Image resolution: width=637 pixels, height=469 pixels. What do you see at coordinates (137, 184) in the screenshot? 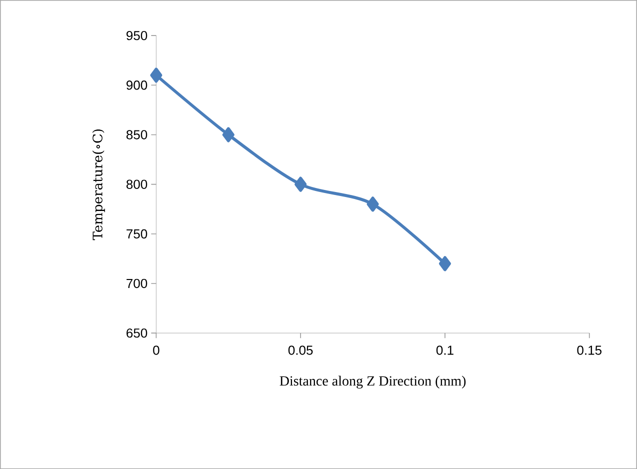
I see `y-tick-label: 800` at bounding box center [137, 184].